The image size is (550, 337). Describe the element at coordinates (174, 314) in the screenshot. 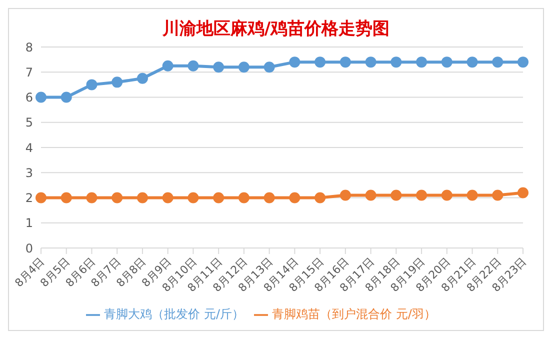

I see `legend-label: 青脚大鸡（批发价 元/斤）` at that location.